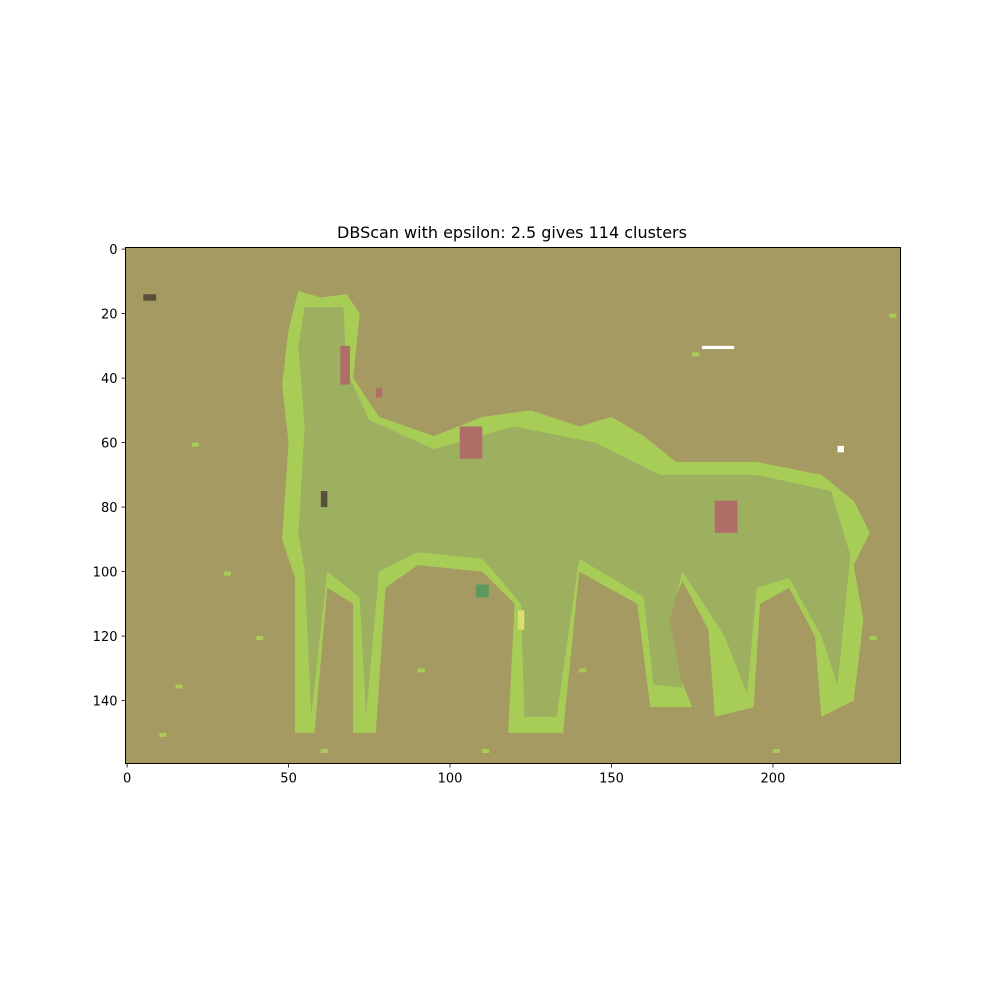 The width and height of the screenshot is (1000, 1000). Describe the element at coordinates (109, 315) in the screenshot. I see `y-tick-label: 20` at that location.